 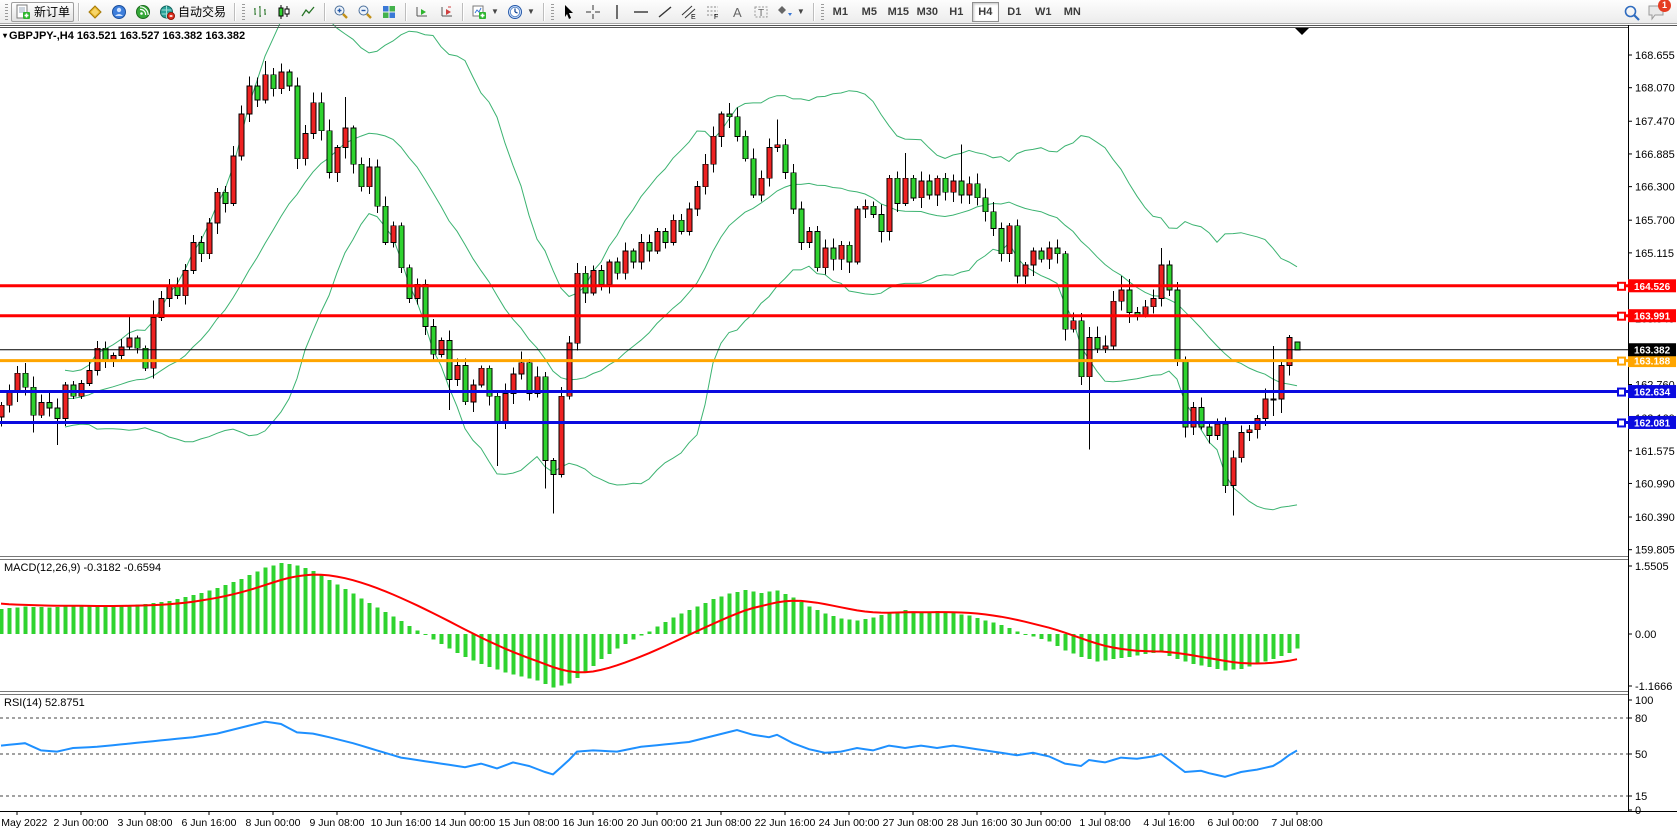 I want to click on zoom-in-button, so click(x=341, y=12).